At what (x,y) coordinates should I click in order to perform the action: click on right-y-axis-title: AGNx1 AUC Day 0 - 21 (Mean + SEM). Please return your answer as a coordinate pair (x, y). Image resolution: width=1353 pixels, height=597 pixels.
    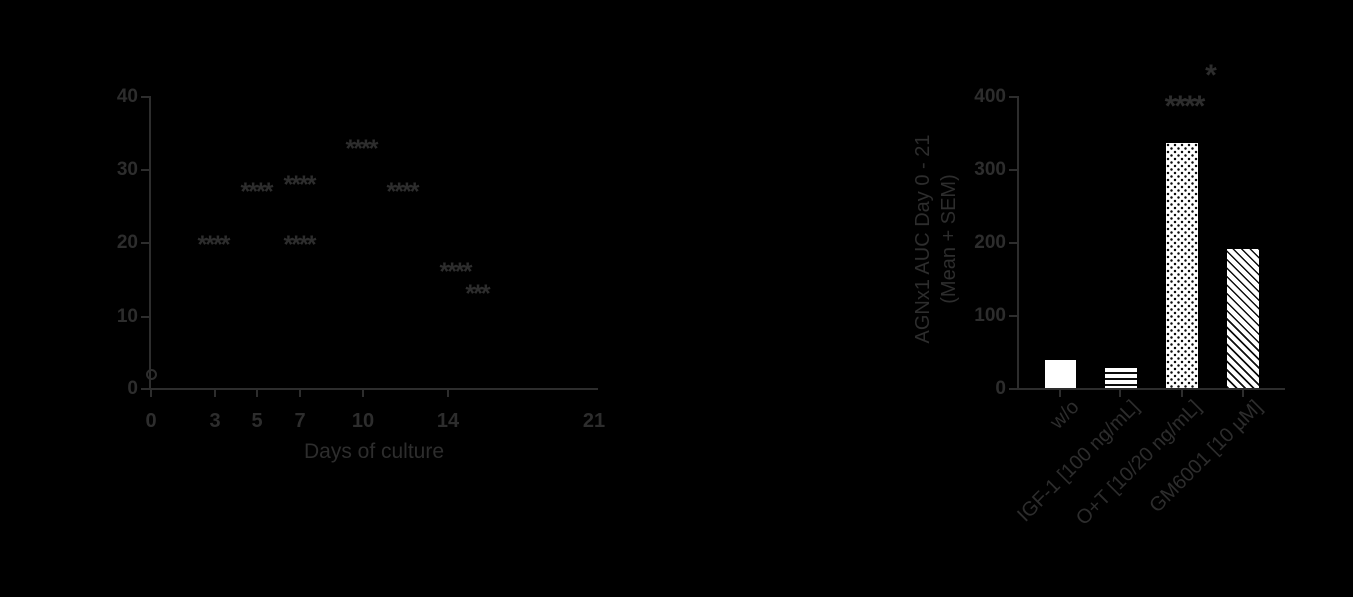
    Looking at the image, I should click on (936, 239).